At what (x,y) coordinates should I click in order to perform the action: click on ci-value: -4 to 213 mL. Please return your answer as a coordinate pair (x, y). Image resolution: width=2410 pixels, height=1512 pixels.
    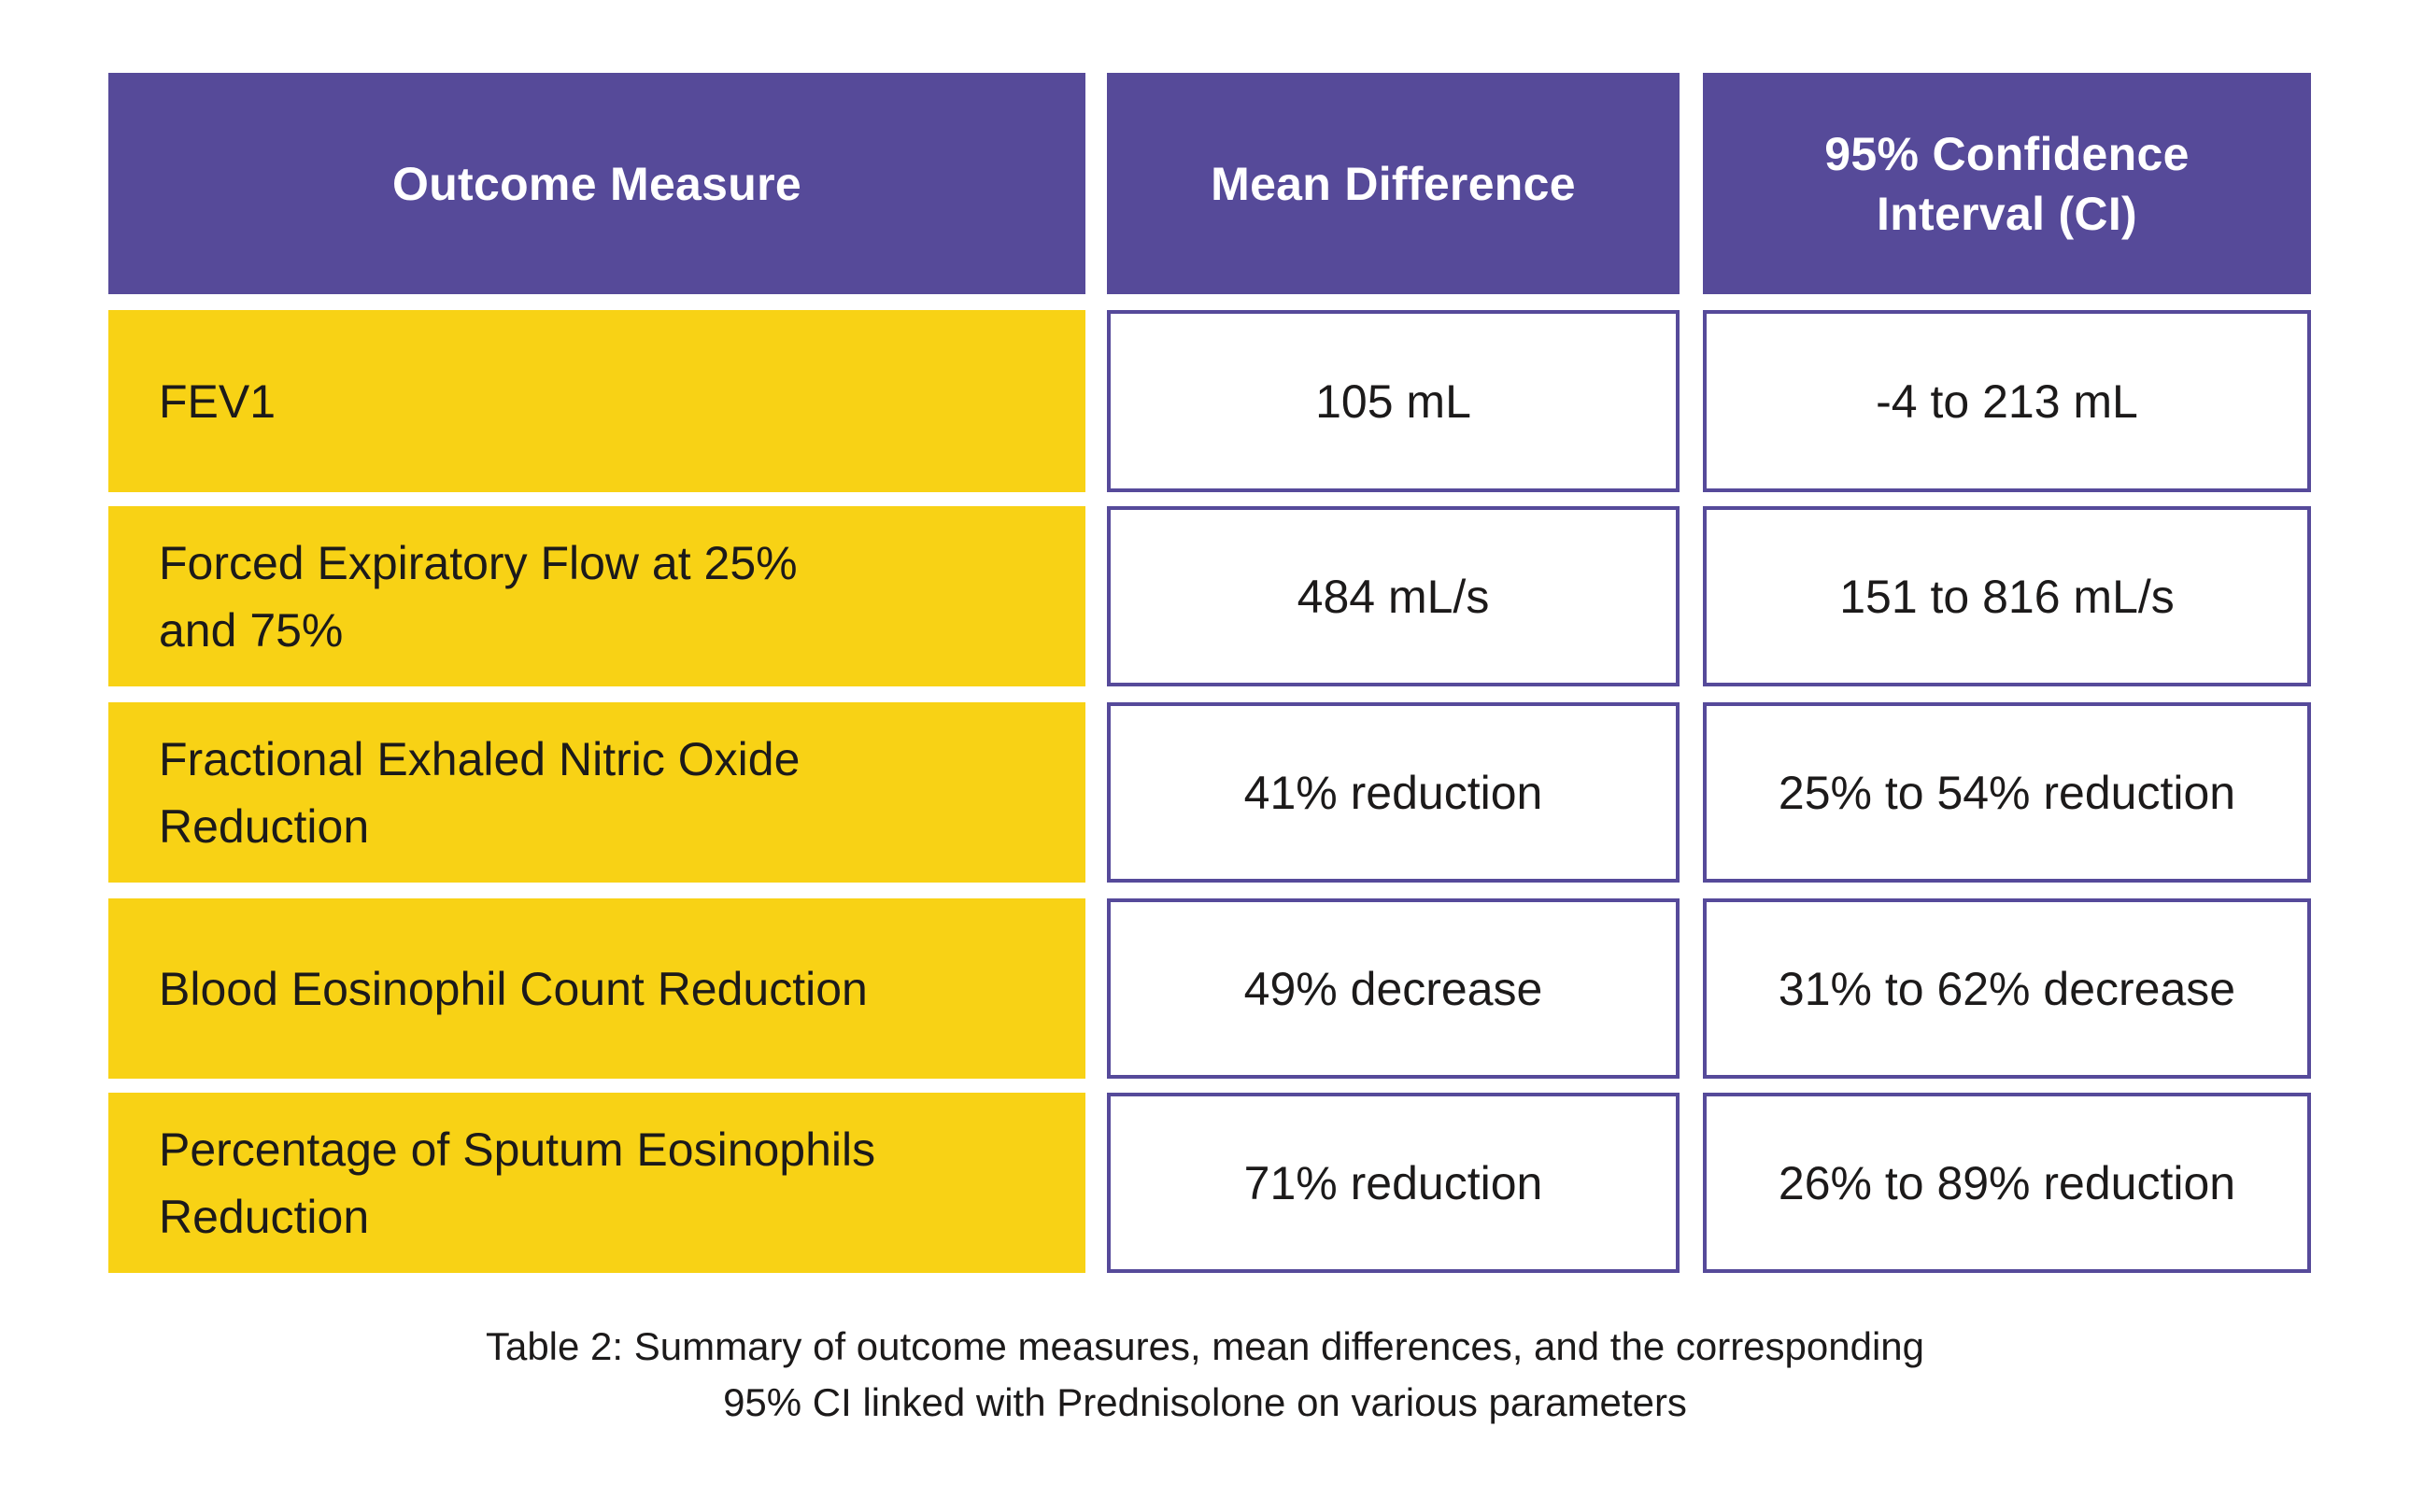
    Looking at the image, I should click on (2007, 401).